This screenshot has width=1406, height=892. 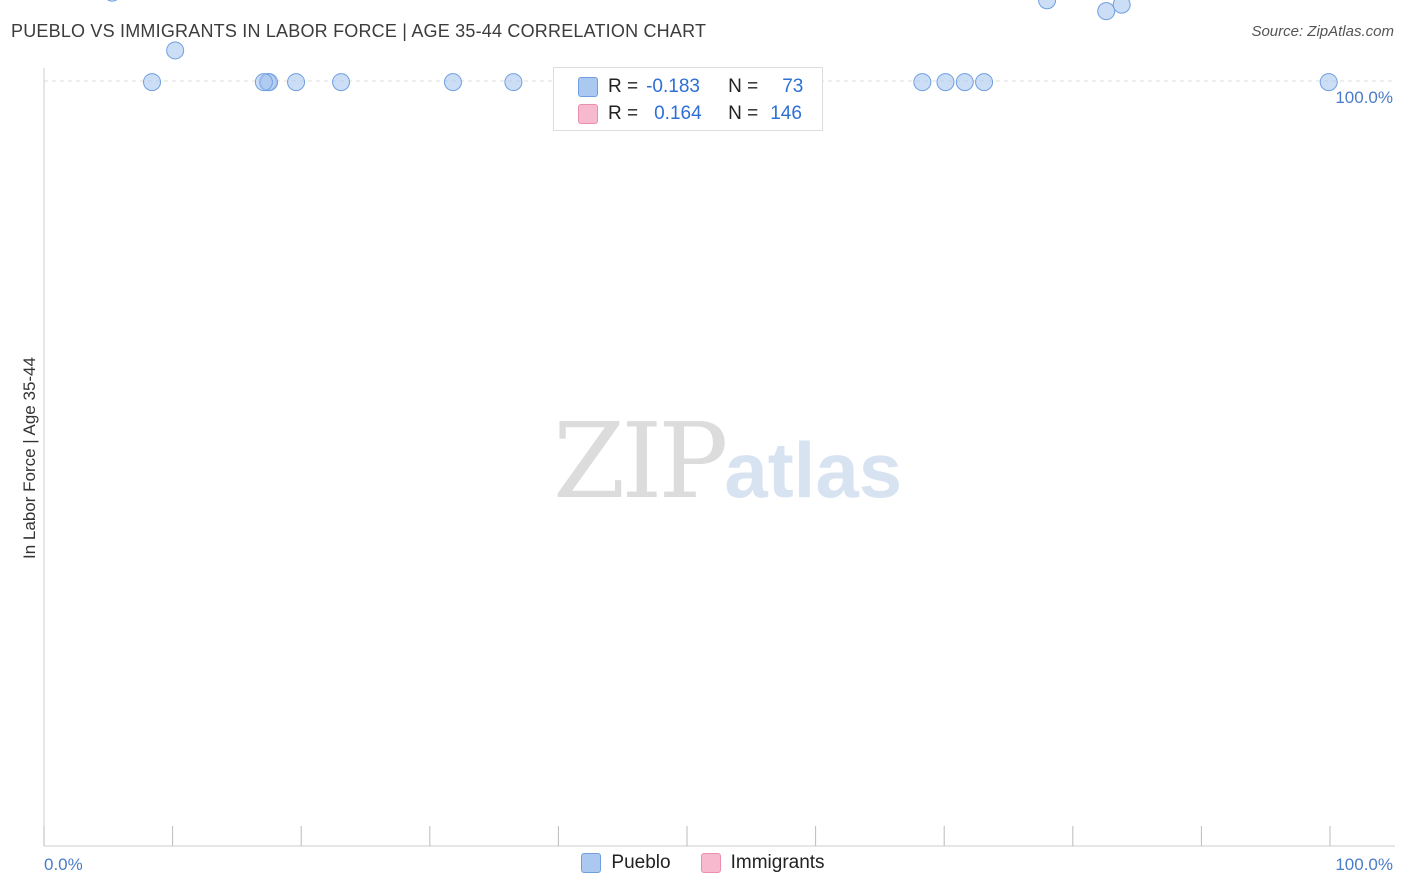 What do you see at coordinates (588, 87) in the screenshot?
I see `legend-swatch-pueblo` at bounding box center [588, 87].